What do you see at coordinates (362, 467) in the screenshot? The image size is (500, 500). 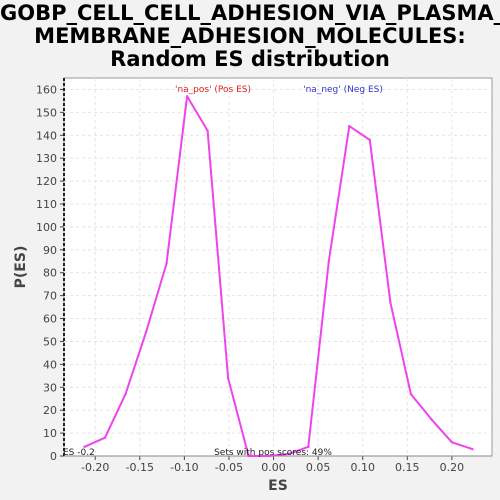 I see `x-tick-label: 0.10` at bounding box center [362, 467].